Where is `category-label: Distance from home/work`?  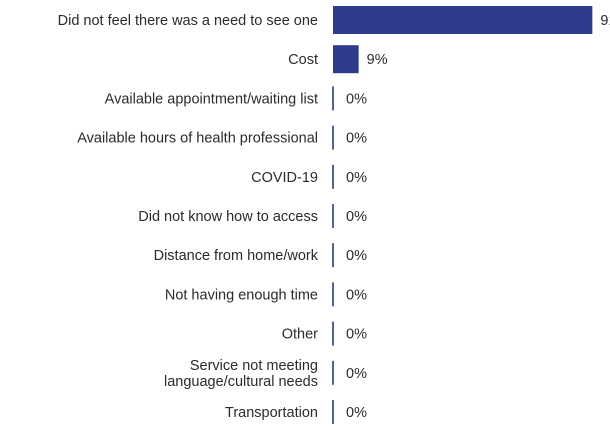 category-label: Distance from home/work is located at coordinates (236, 256).